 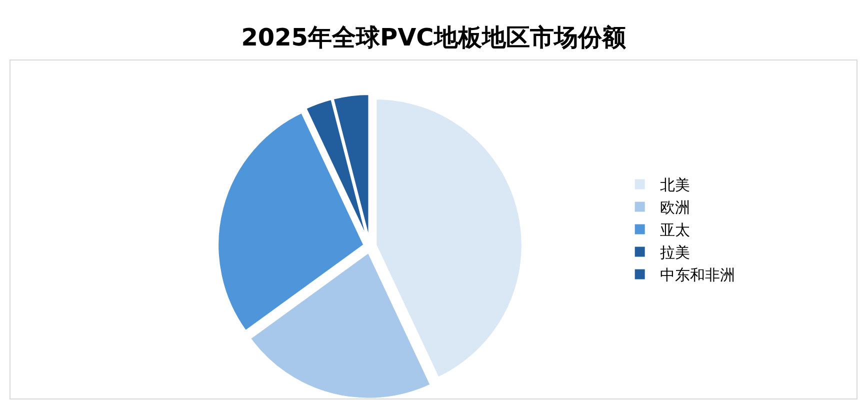 What do you see at coordinates (675, 230) in the screenshot?
I see `legend-label: 亚太` at bounding box center [675, 230].